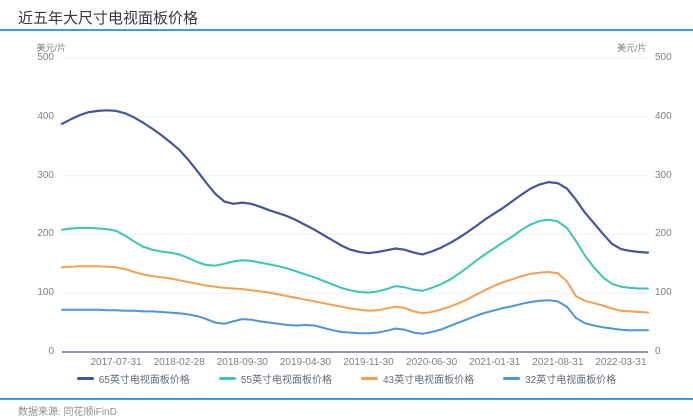 This screenshot has height=417, width=693. Describe the element at coordinates (108, 18) in the screenshot. I see `page-title: 近五年大尺寸电视面板价格` at that location.